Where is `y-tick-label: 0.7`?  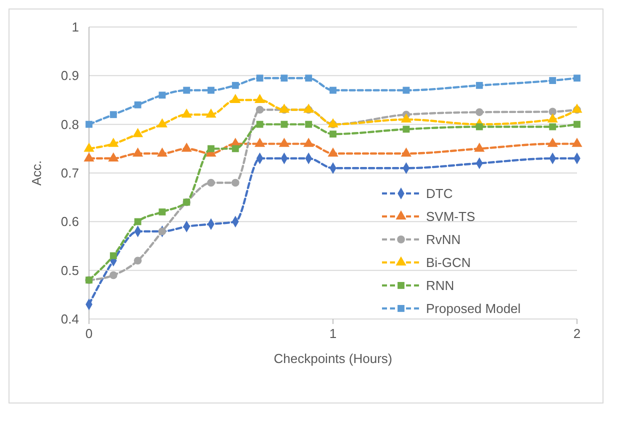
y-tick-label: 0.7 is located at coordinates (69, 173).